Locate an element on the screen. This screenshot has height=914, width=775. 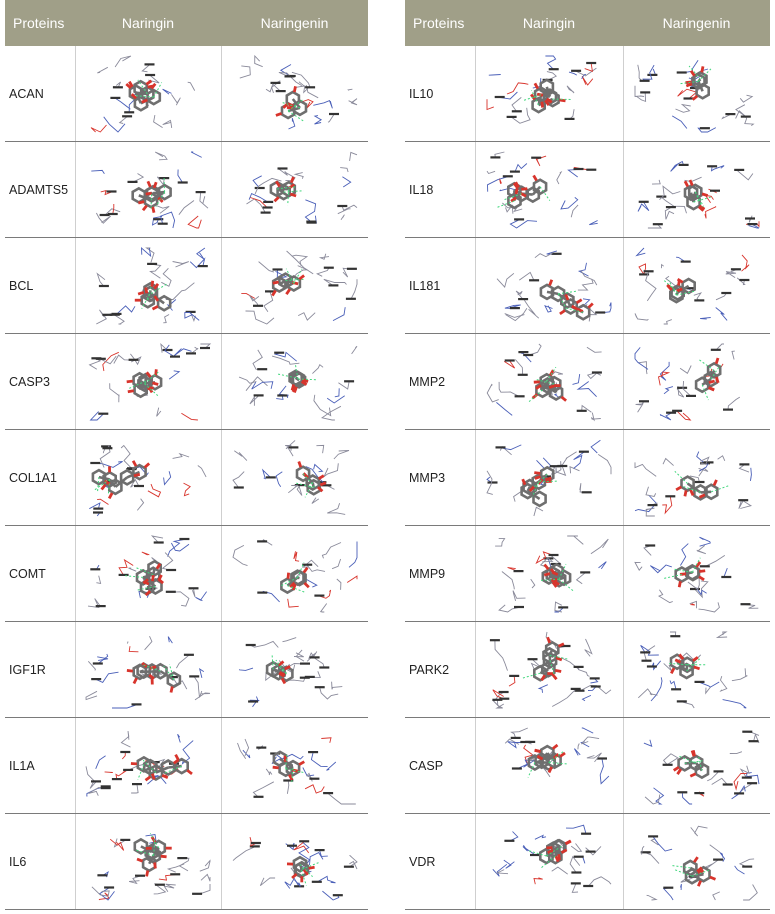
header-naringenin: Naringenin is located at coordinates (696, 23).